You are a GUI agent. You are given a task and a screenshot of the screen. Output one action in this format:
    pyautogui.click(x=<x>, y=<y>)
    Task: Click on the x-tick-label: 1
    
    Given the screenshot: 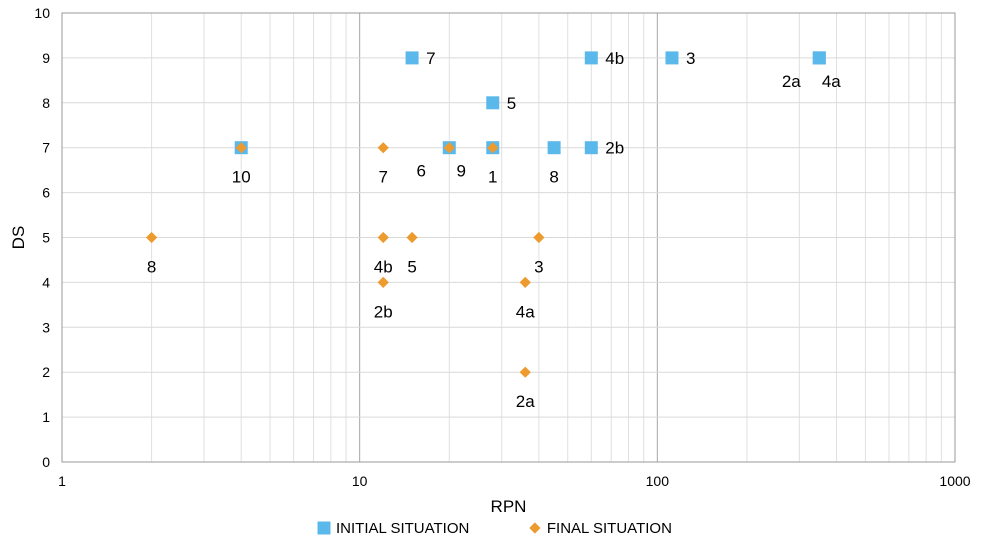 What is the action you would take?
    pyautogui.click(x=62, y=481)
    